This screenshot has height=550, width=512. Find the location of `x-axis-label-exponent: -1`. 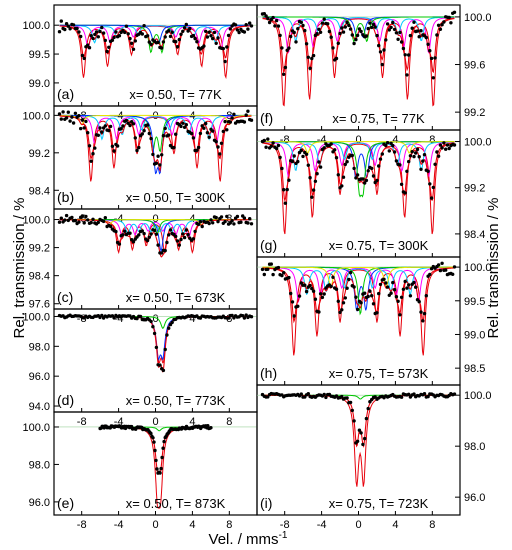

x-axis-label-exponent: -1 is located at coordinates (283, 535).